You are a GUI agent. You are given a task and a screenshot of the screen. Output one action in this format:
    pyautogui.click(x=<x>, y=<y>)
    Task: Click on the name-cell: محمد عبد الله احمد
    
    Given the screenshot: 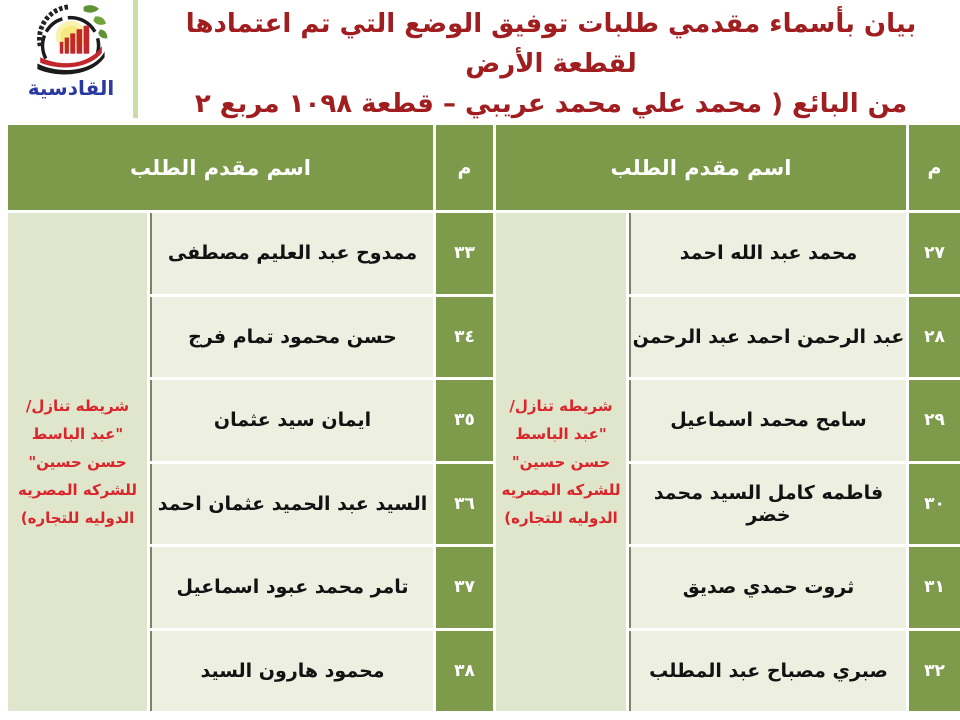 What is the action you would take?
    pyautogui.click(x=767, y=253)
    